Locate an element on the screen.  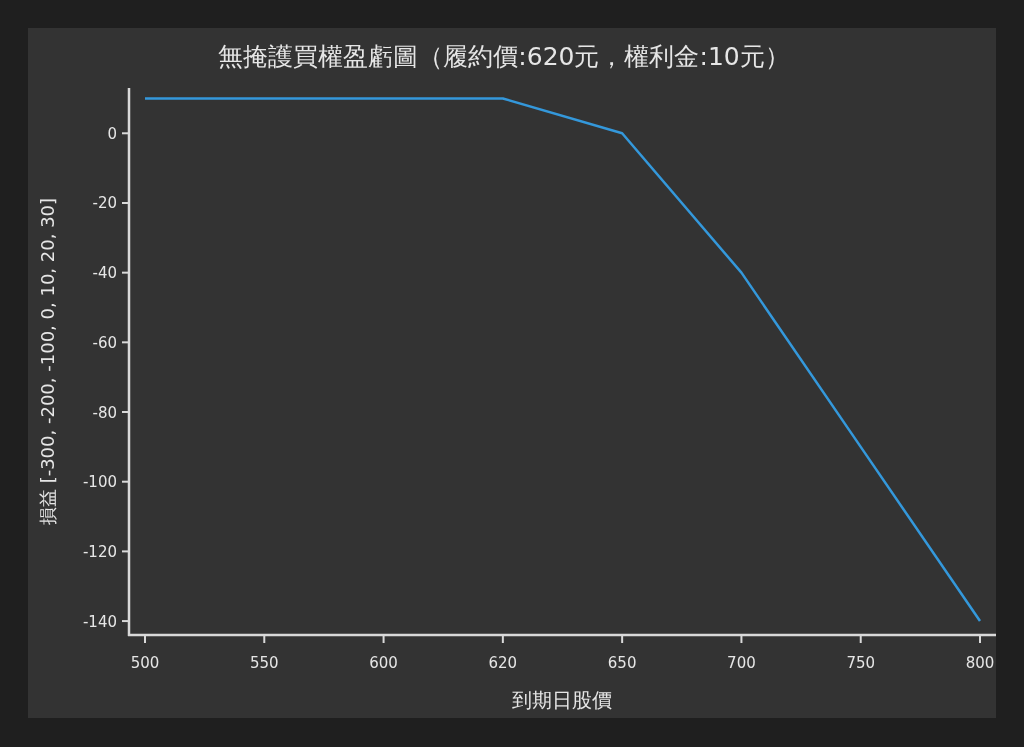
y-tick-label: -140 is located at coordinates (99, 621).